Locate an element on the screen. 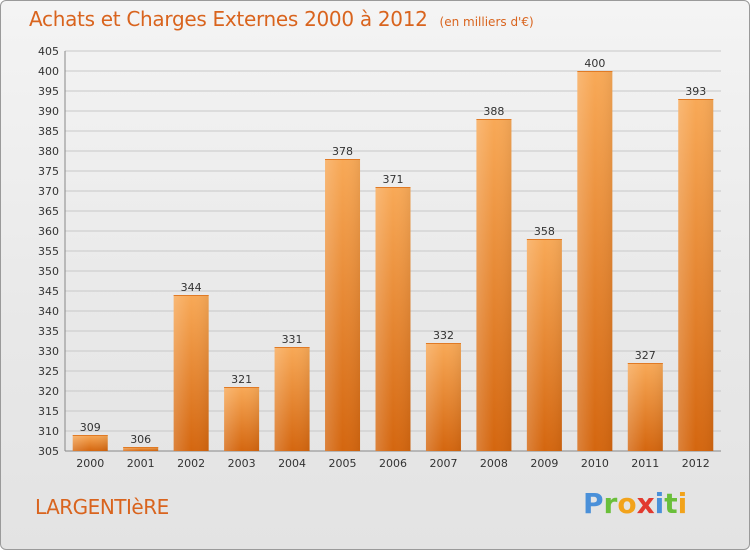 The height and width of the screenshot is (550, 750). x-tick-label: 2006 is located at coordinates (393, 463).